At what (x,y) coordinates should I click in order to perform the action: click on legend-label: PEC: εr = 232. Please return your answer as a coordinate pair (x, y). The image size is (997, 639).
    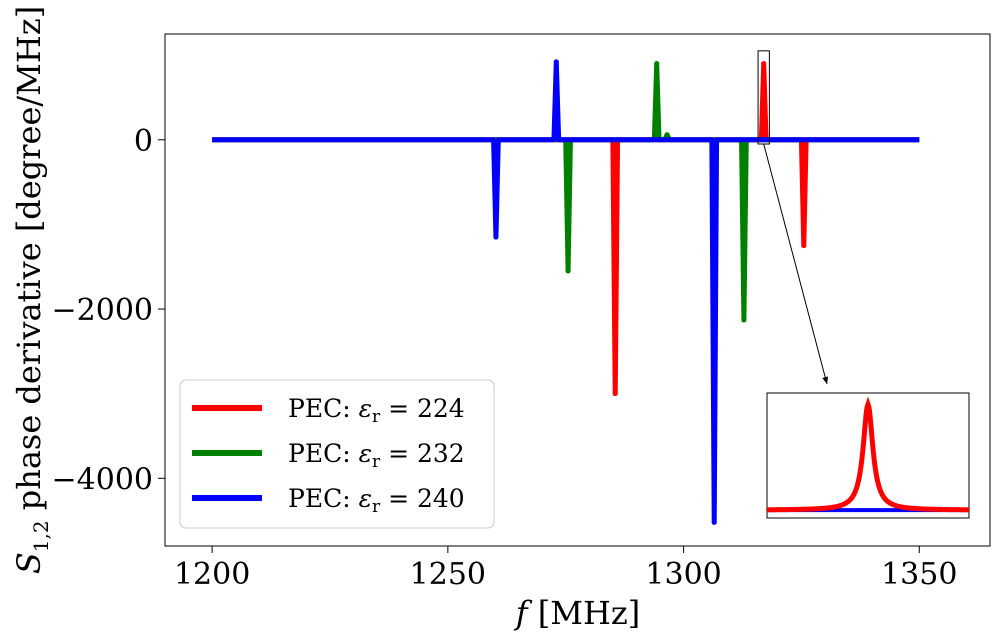
    Looking at the image, I should click on (376, 455).